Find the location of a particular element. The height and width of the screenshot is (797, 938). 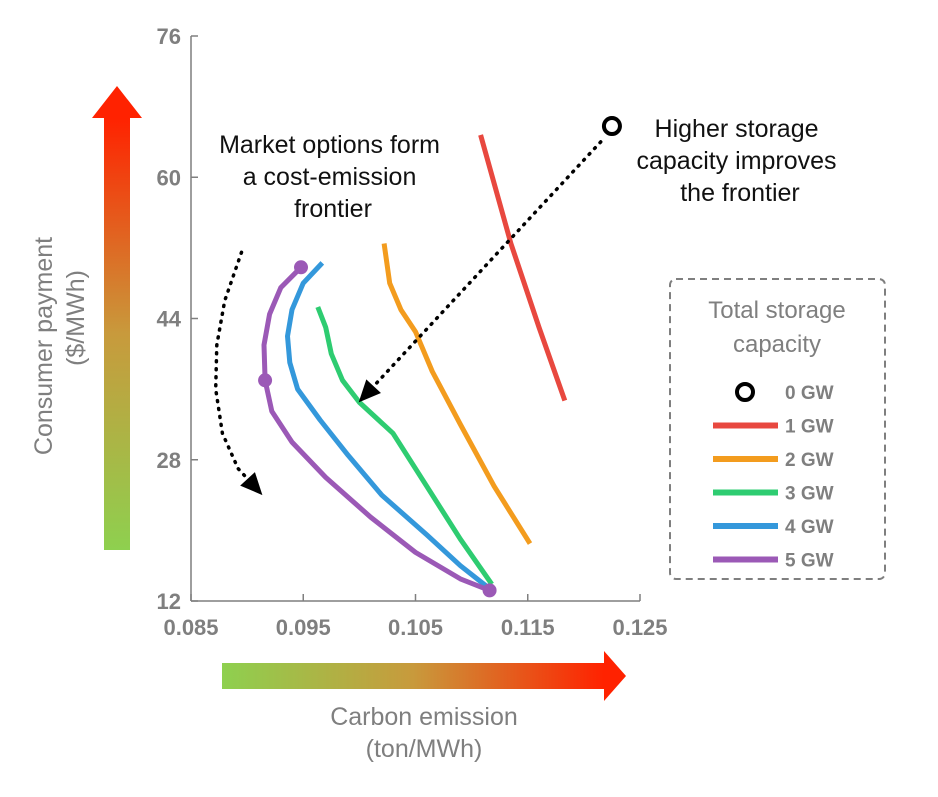

annotation-frontier-line-2: a cost-emission is located at coordinates (330, 177).